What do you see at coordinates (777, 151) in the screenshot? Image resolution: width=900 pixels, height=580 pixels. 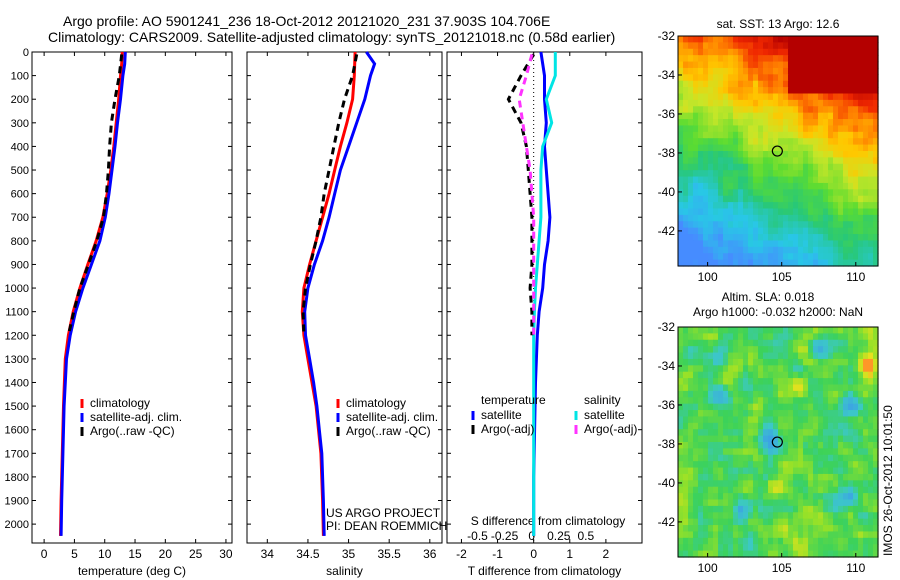 I see `sst_map-argo-marker` at bounding box center [777, 151].